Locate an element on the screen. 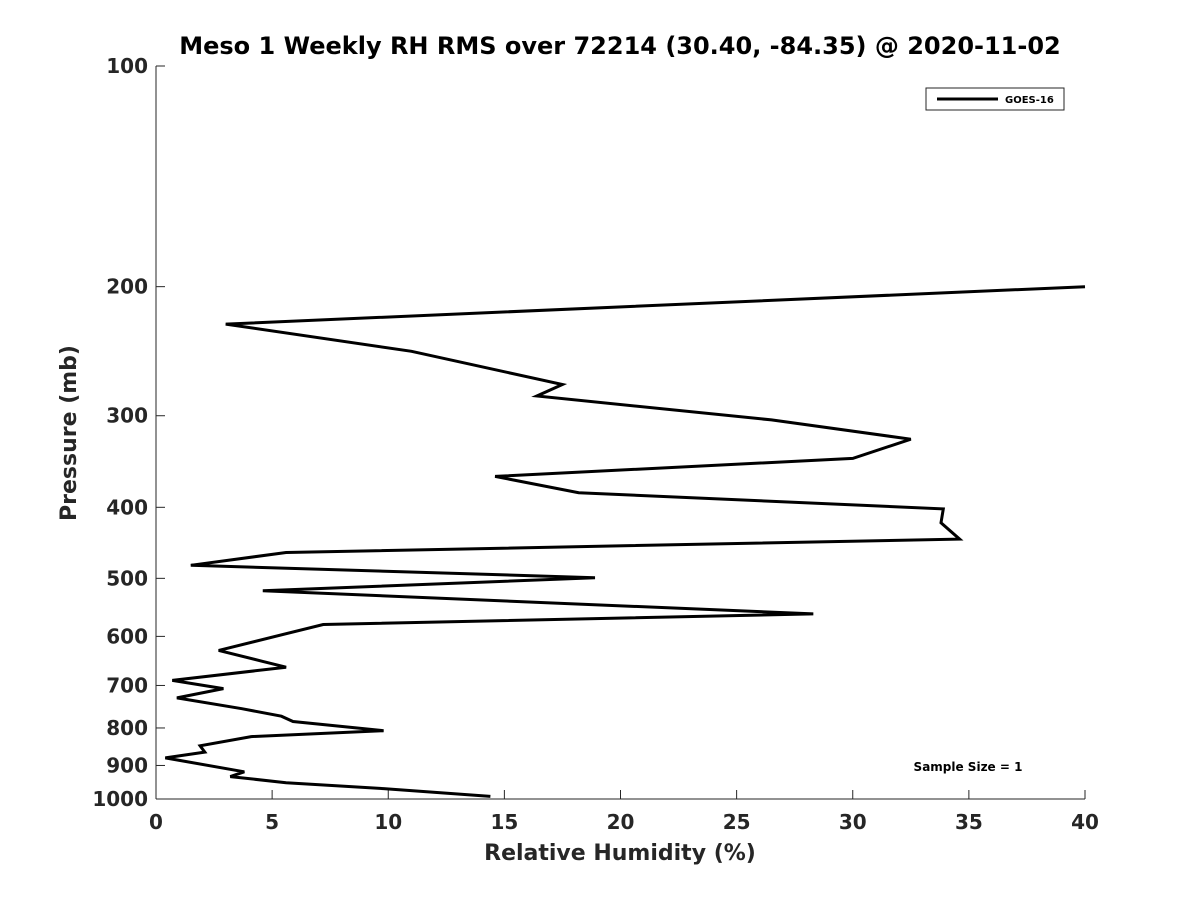 Image resolution: width=1200 pixels, height=900 pixels. y-tick-label: 800 is located at coordinates (127, 728).